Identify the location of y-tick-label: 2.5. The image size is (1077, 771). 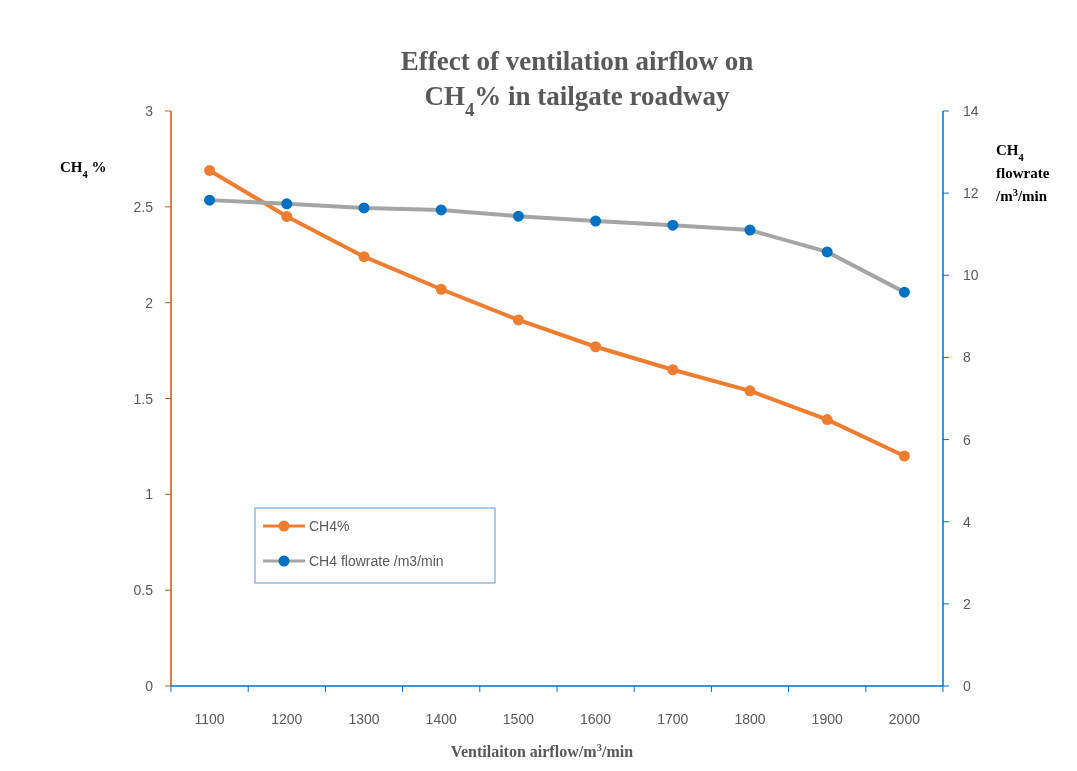
(143, 206).